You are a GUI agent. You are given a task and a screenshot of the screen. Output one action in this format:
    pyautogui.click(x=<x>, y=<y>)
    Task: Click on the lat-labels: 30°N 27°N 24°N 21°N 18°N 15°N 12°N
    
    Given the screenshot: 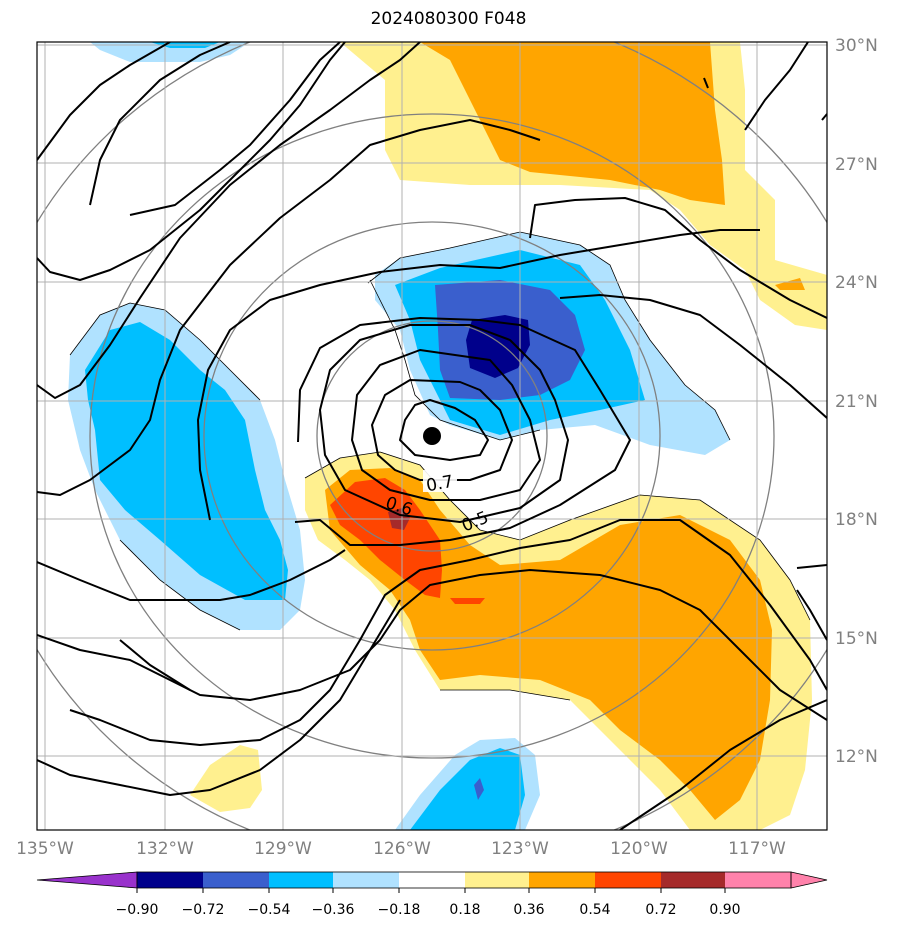 What is the action you would take?
    pyautogui.click(x=856, y=401)
    